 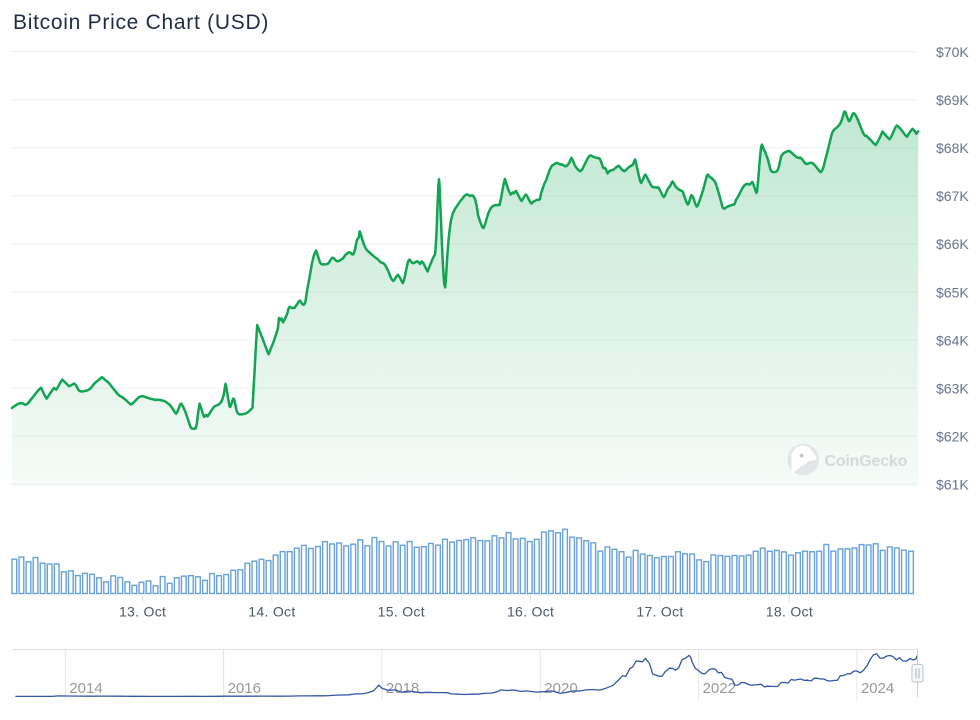 What do you see at coordinates (789, 612) in the screenshot?
I see `svg-text: 18. Oct` at bounding box center [789, 612].